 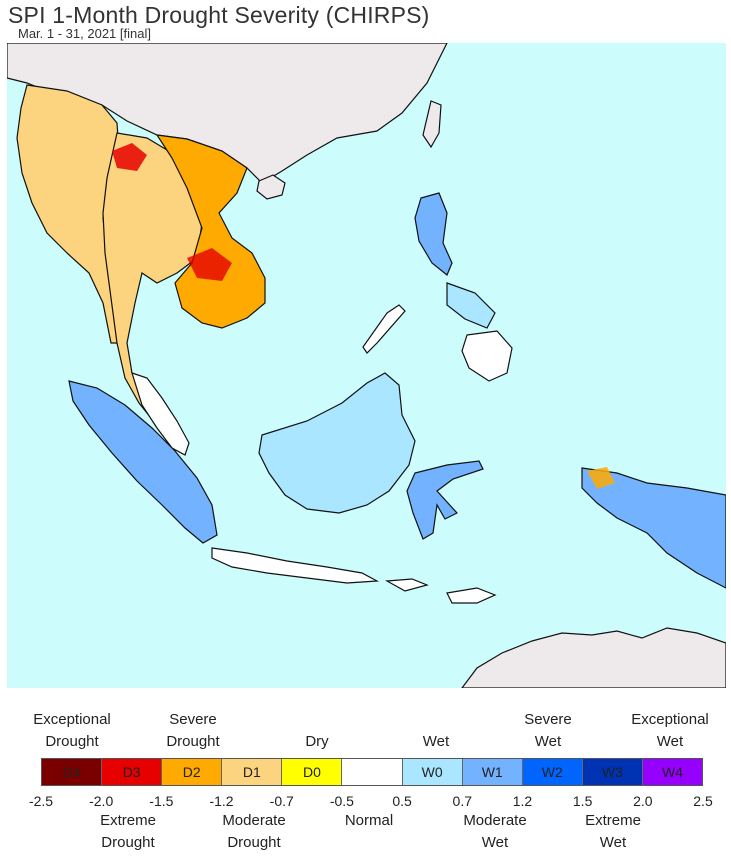 What do you see at coordinates (552, 772) in the screenshot?
I see `legend-class-w2: W2` at bounding box center [552, 772].